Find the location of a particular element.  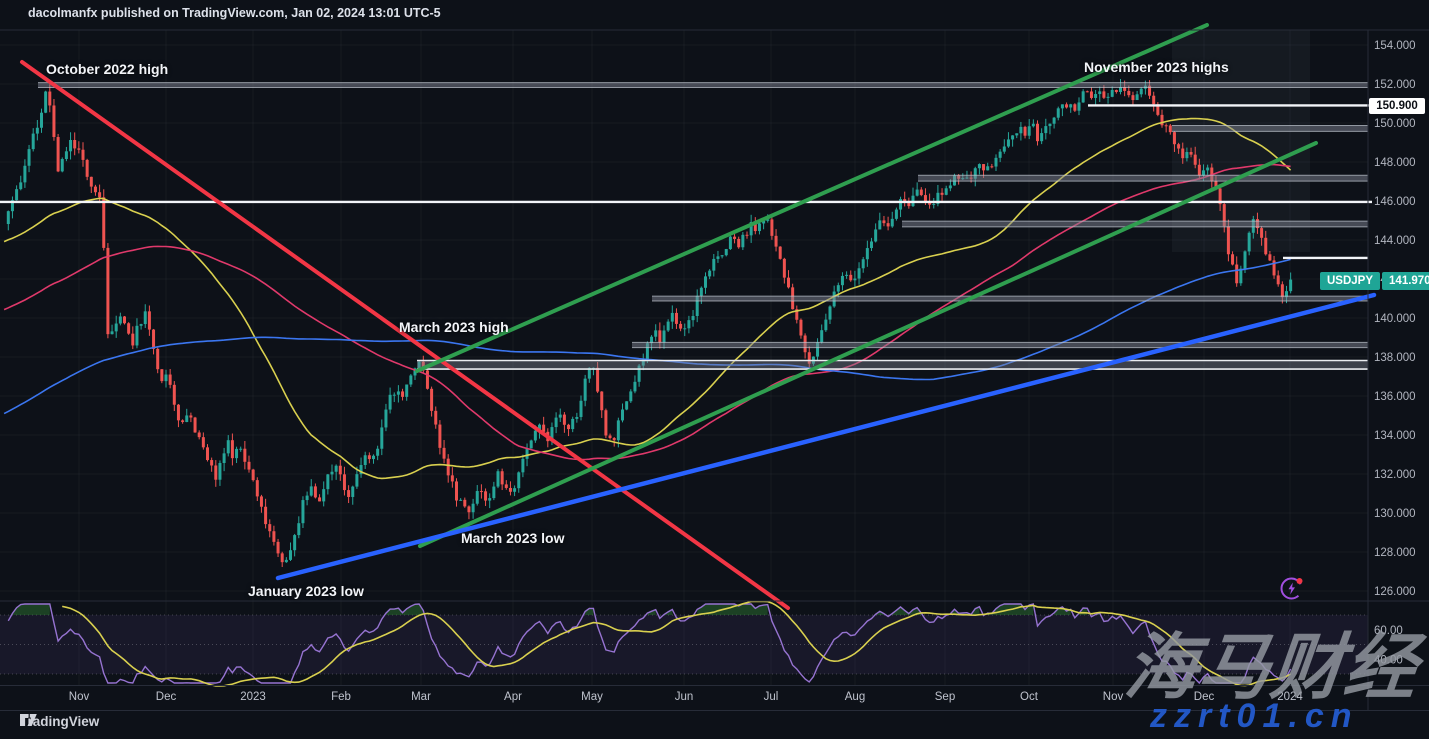

svg-text: 134.000 is located at coordinates (1395, 436).